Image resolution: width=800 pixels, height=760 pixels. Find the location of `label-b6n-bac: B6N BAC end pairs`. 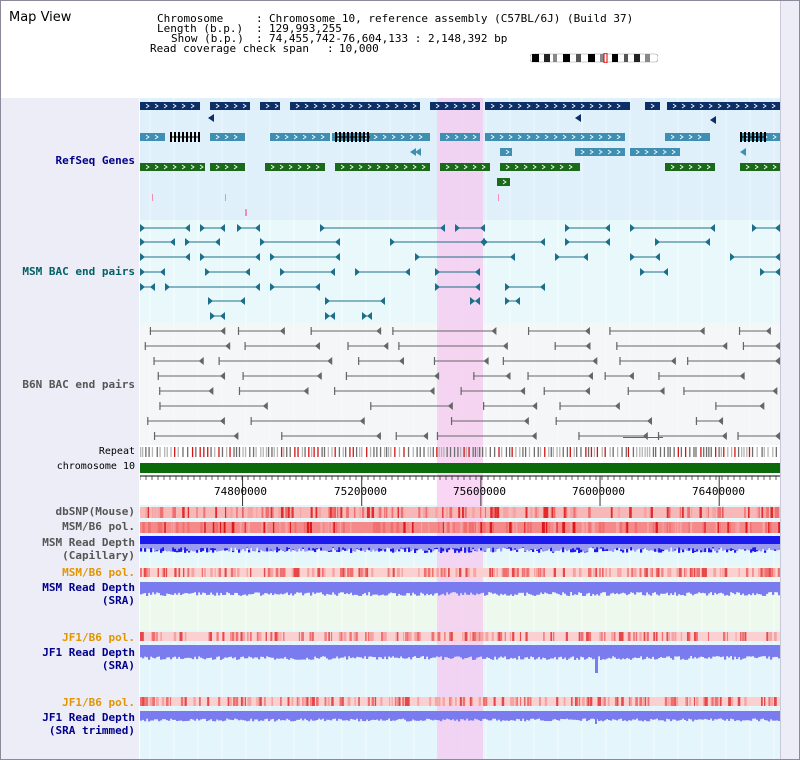

label-b6n-bac: B6N BAC end pairs is located at coordinates (78, 384).